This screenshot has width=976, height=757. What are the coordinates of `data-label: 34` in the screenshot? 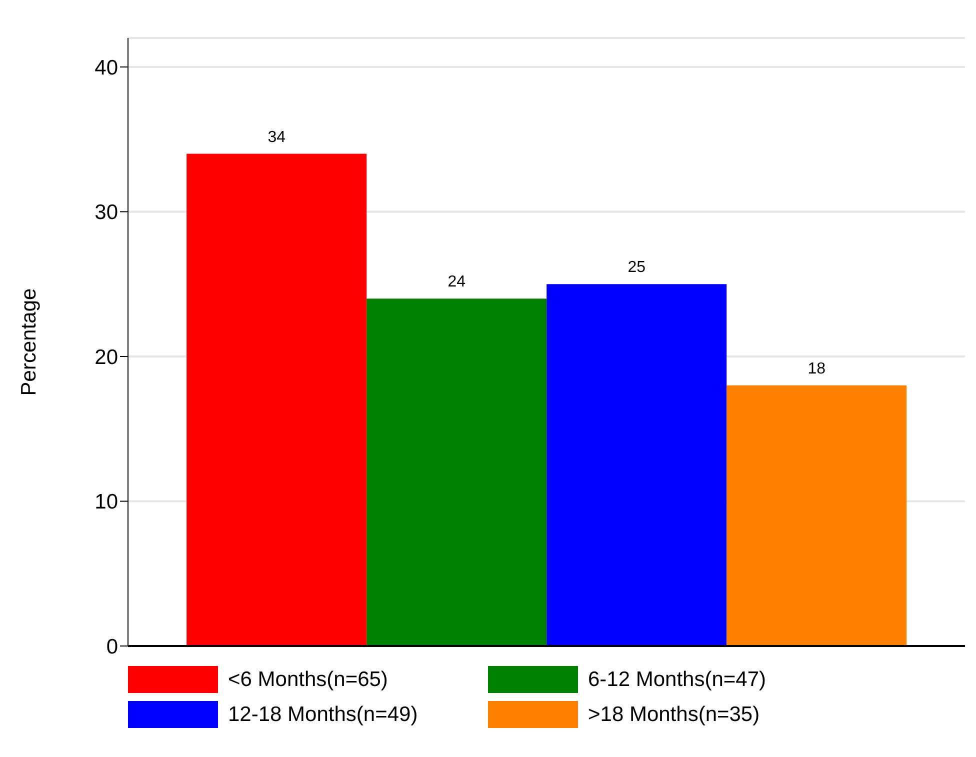 It's located at (277, 137).